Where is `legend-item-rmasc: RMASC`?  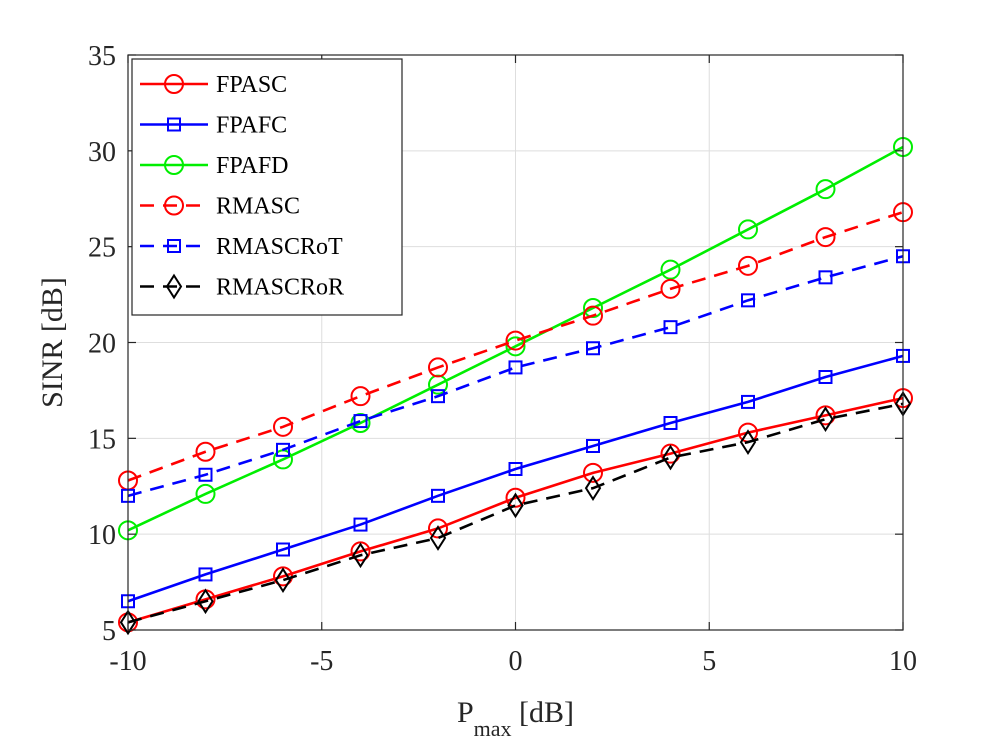
legend-item-rmasc: RMASC is located at coordinates (220, 207).